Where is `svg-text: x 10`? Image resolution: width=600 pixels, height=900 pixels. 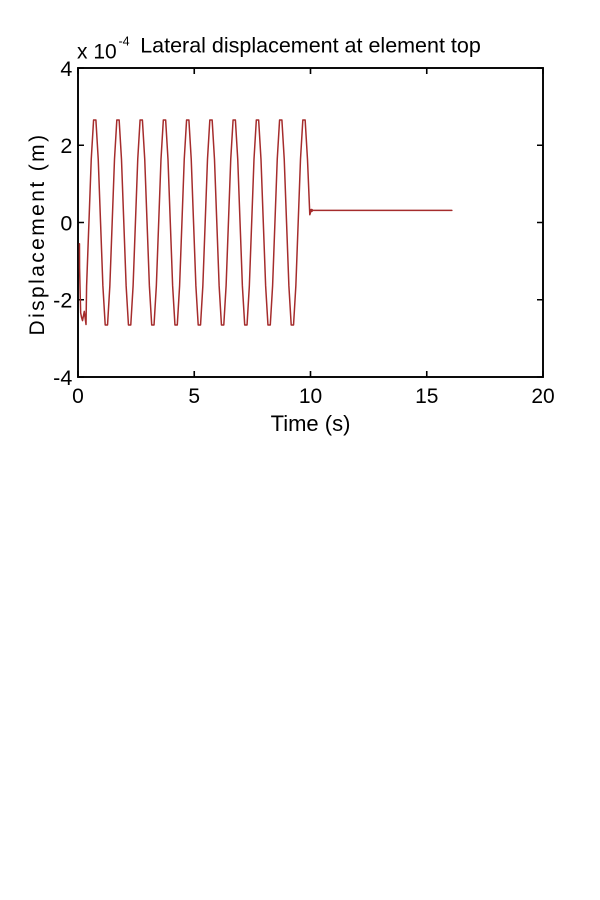 svg-text: x 10 is located at coordinates (97, 52).